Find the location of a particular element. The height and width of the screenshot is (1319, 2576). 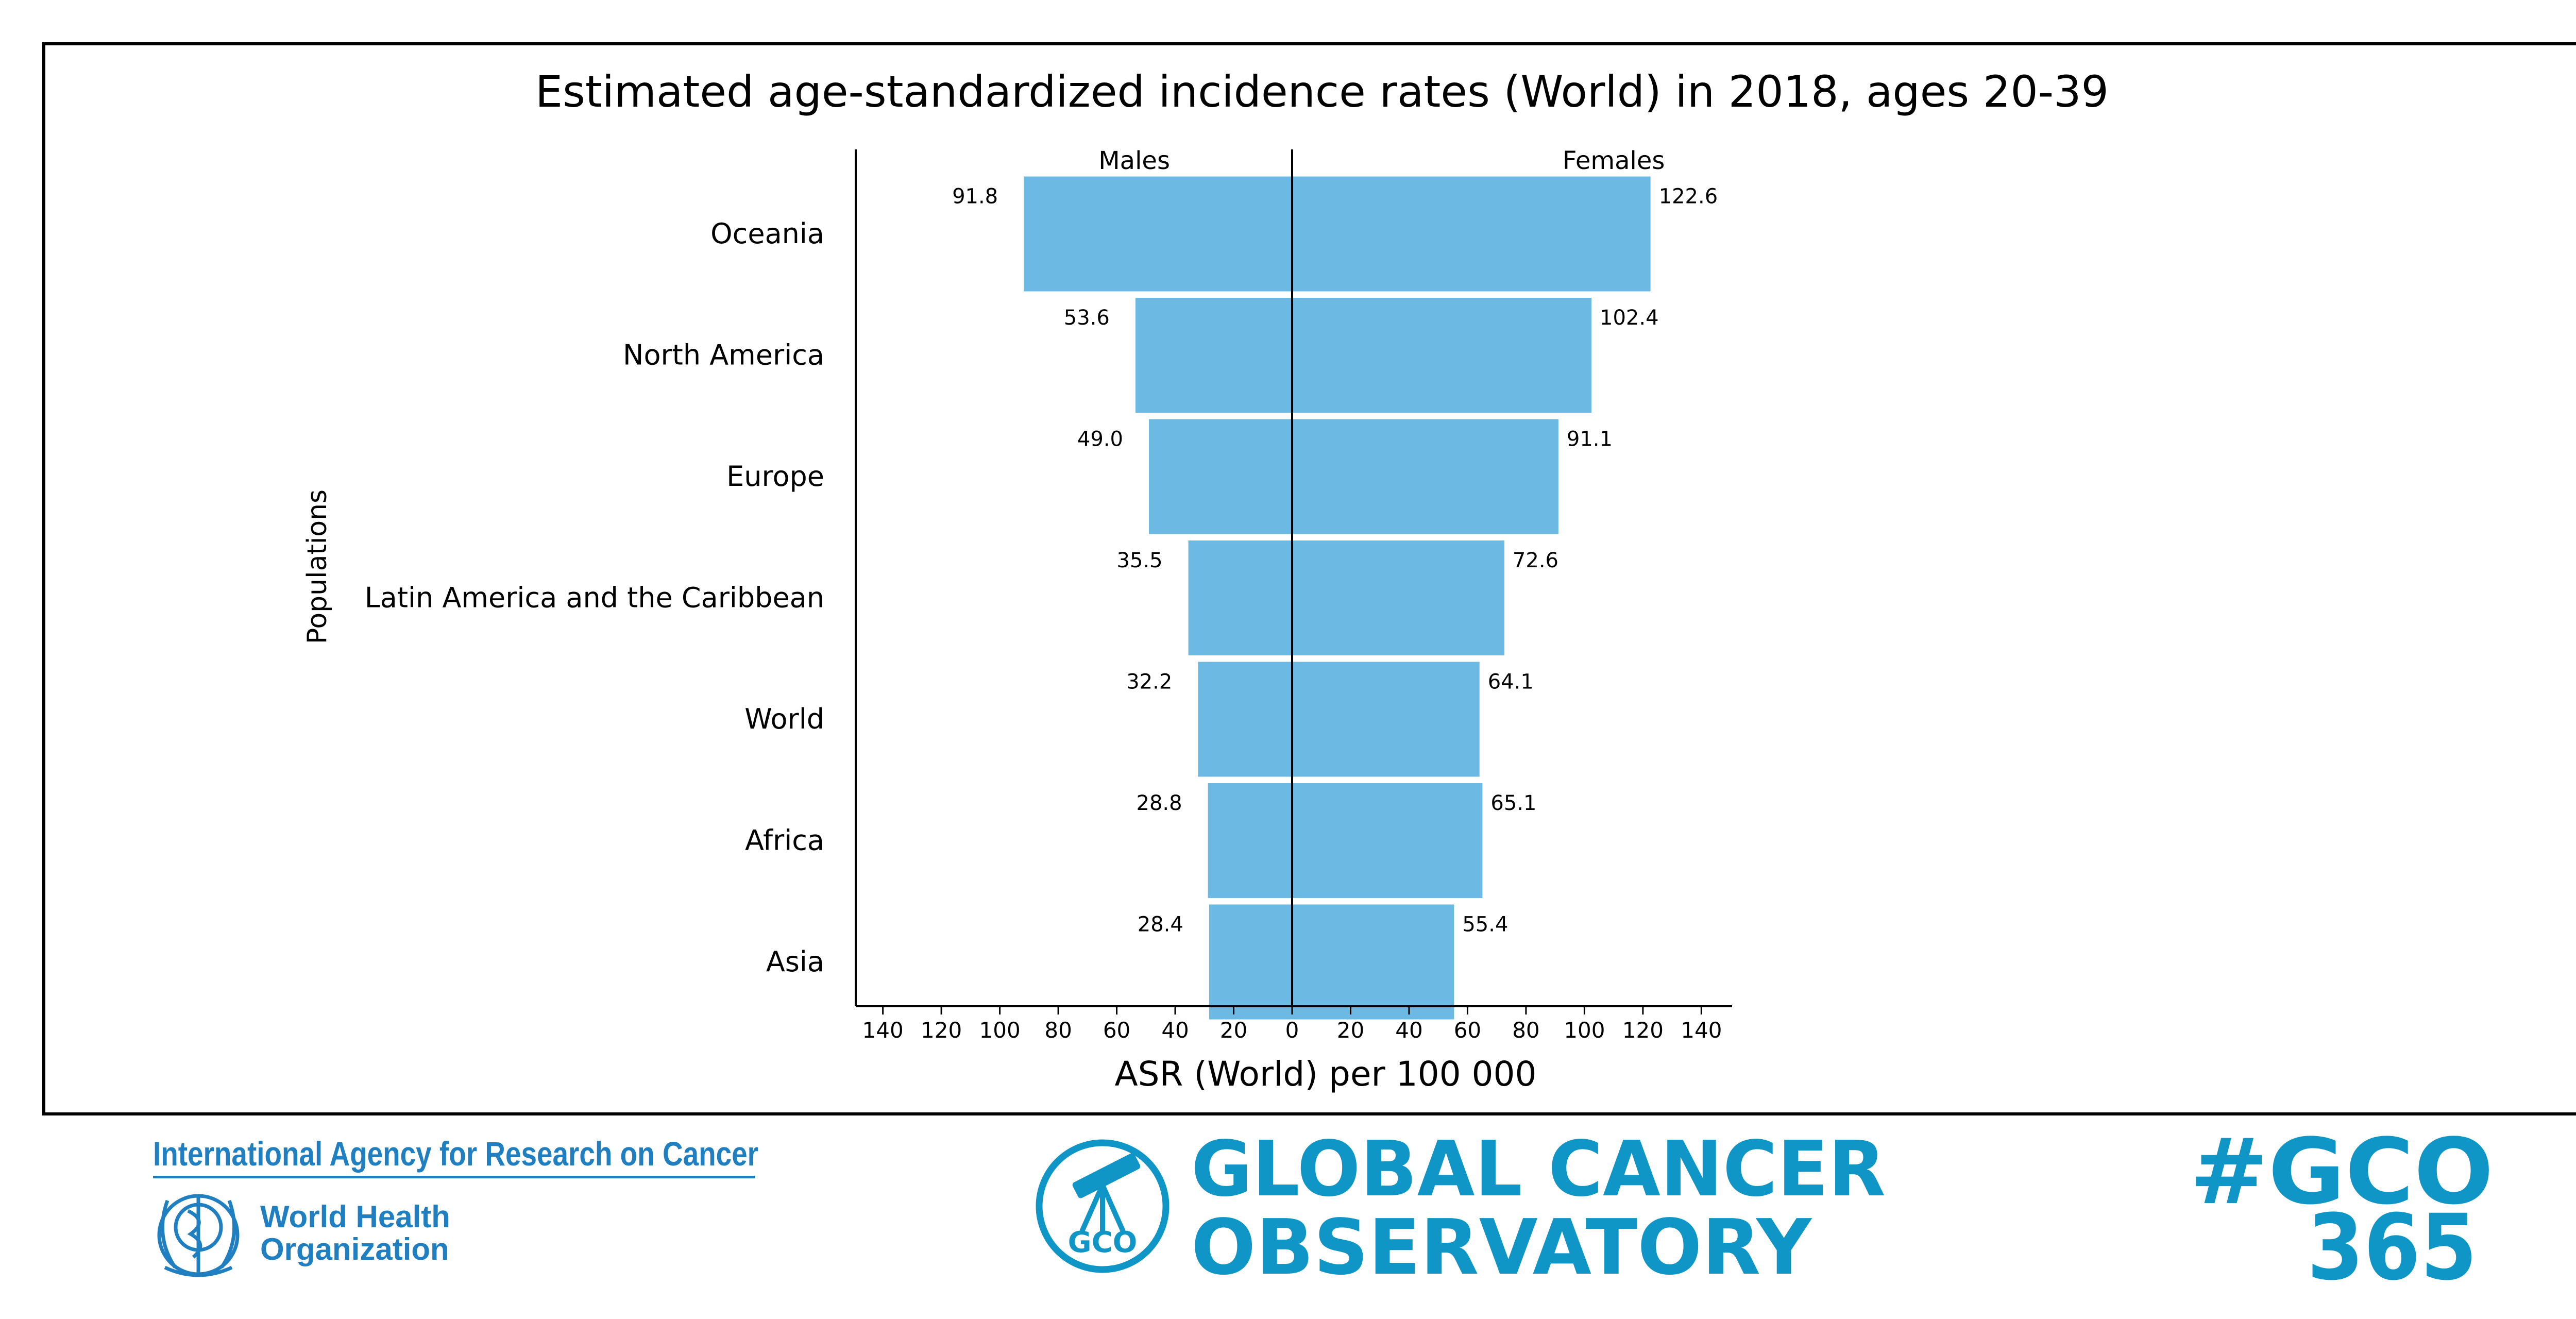

gco-title-line2: OBSERVATORY is located at coordinates (1501, 1247).